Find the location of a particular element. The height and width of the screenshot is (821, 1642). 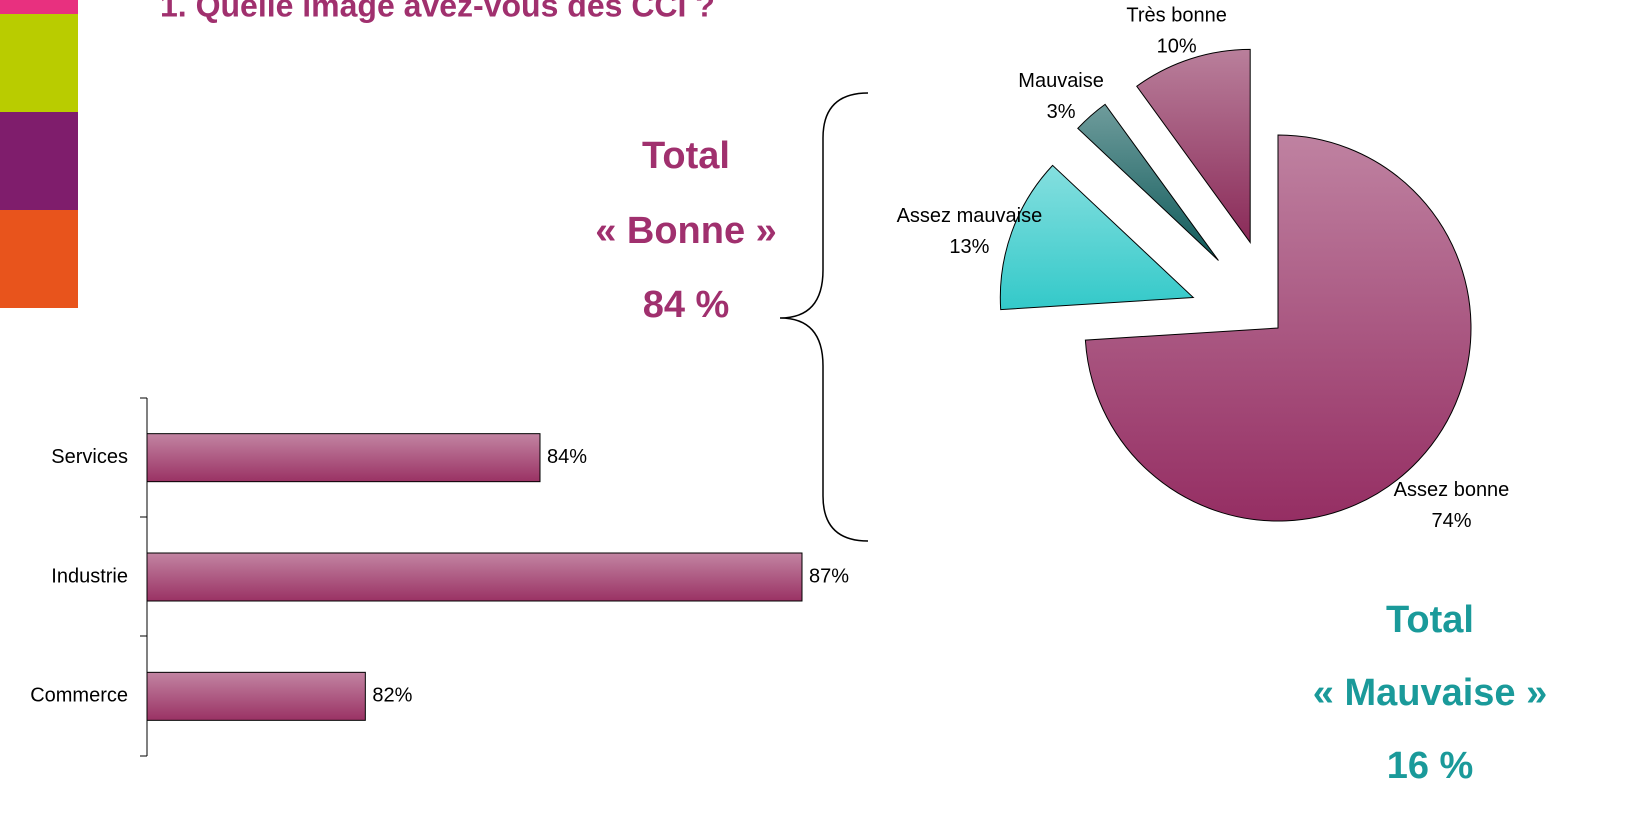

category-label: Commerce is located at coordinates (79, 696).